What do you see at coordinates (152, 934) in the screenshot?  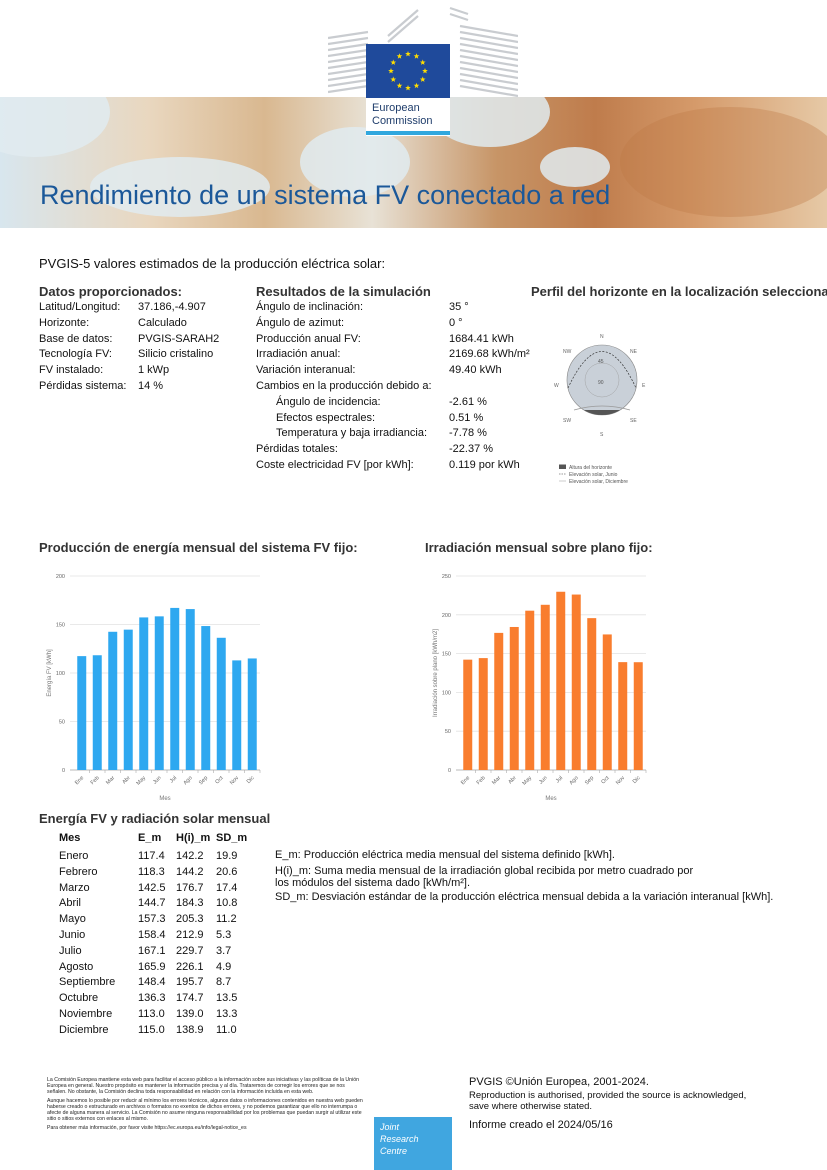 I see `table-cell: 158.4` at bounding box center [152, 934].